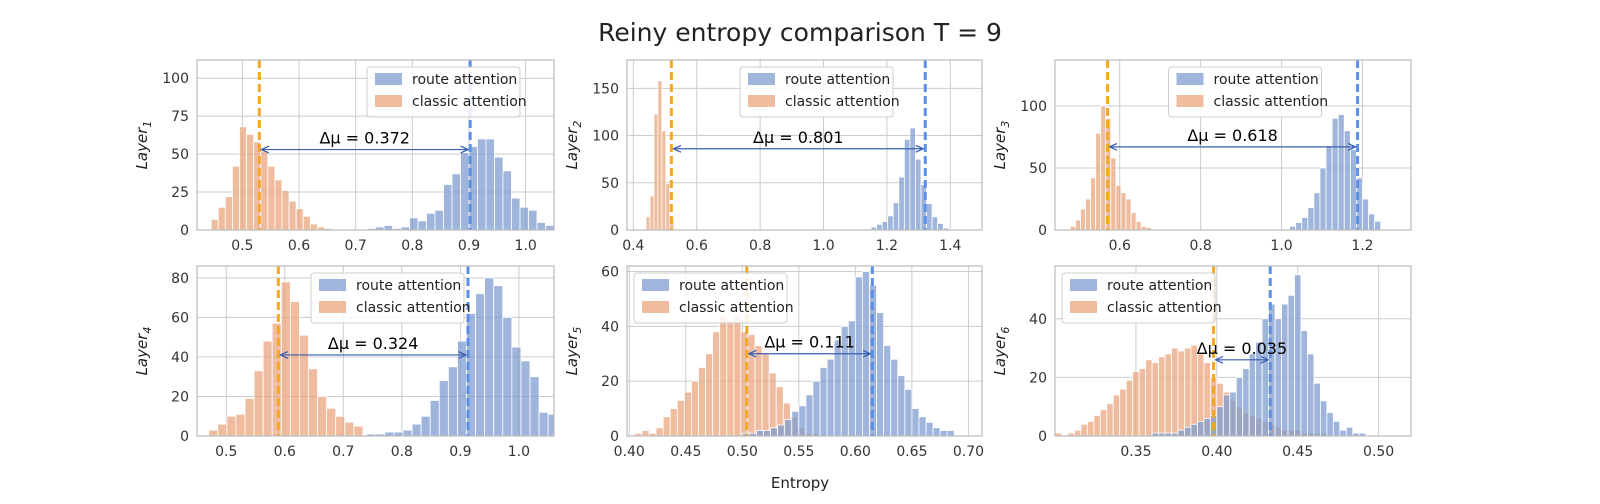 This screenshot has width=1600, height=504. Describe the element at coordinates (573, 145) in the screenshot. I see `y-axis-label: Layer2` at that location.